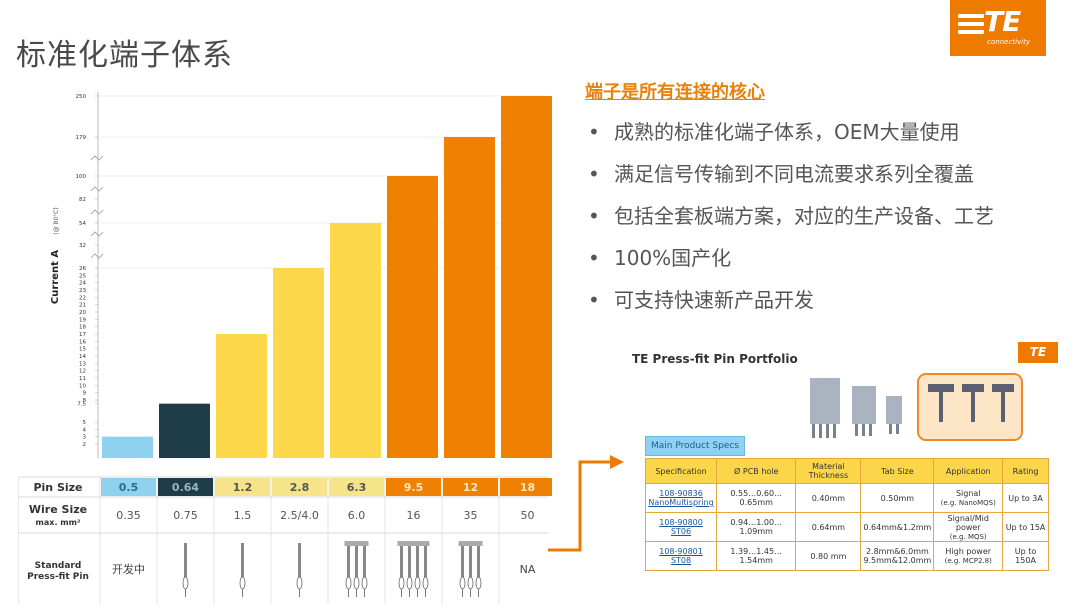  Describe the element at coordinates (756, 498) in the screenshot. I see `pcb-hole-cell: 0.55…0.60…0.65mm` at that location.